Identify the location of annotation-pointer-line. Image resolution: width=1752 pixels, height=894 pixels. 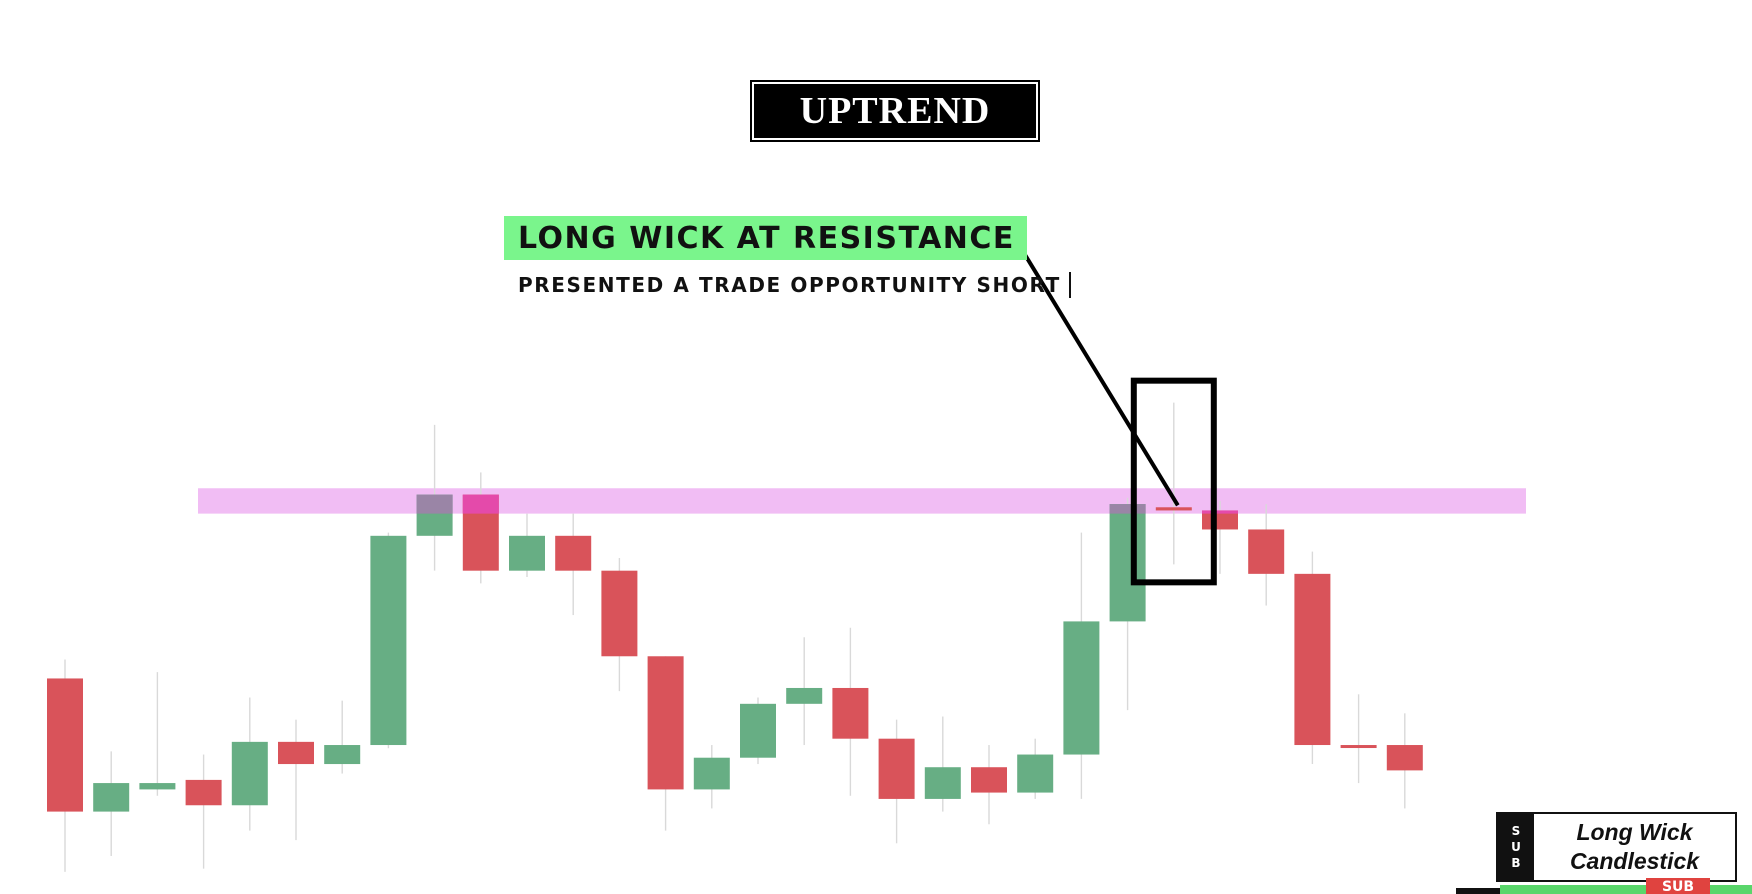
(1097, 372).